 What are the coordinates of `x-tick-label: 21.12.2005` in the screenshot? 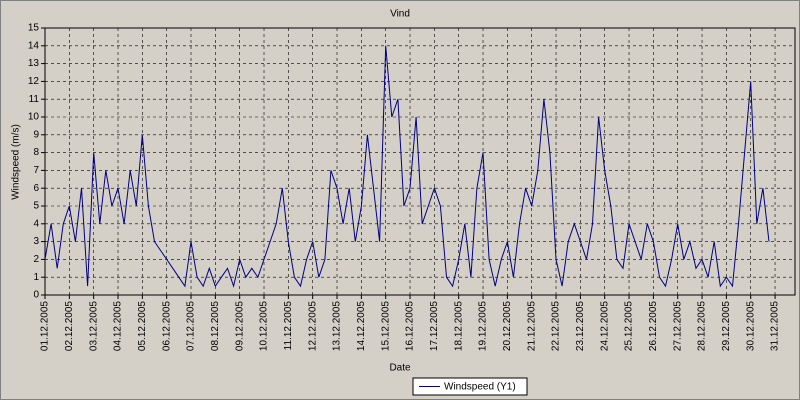 It's located at (531, 326).